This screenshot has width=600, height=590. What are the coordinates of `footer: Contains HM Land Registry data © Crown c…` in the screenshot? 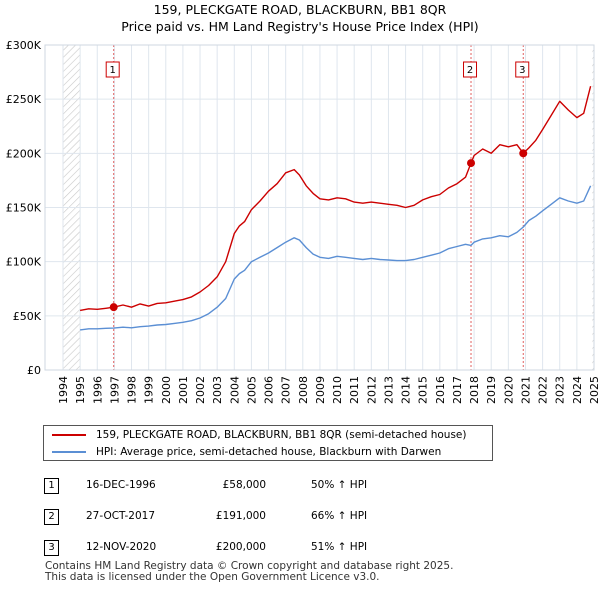 It's located at (249, 572).